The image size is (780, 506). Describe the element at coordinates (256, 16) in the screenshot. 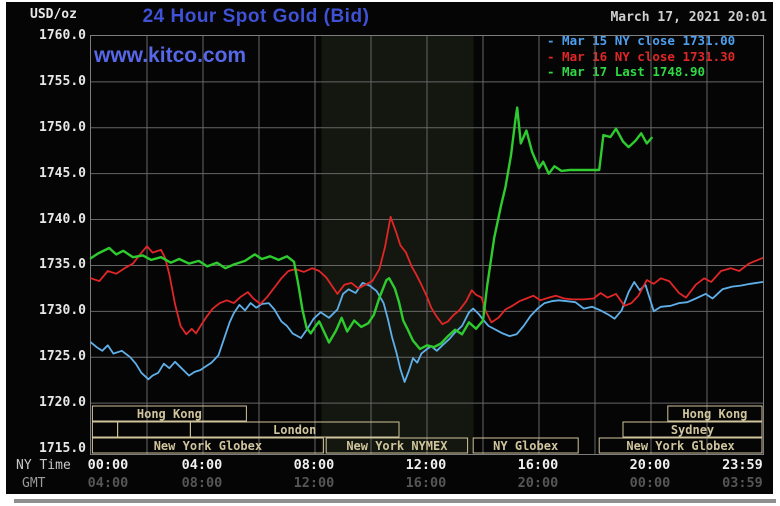

I see `page-title: 24 Hour Spot Gold (Bid)` at that location.